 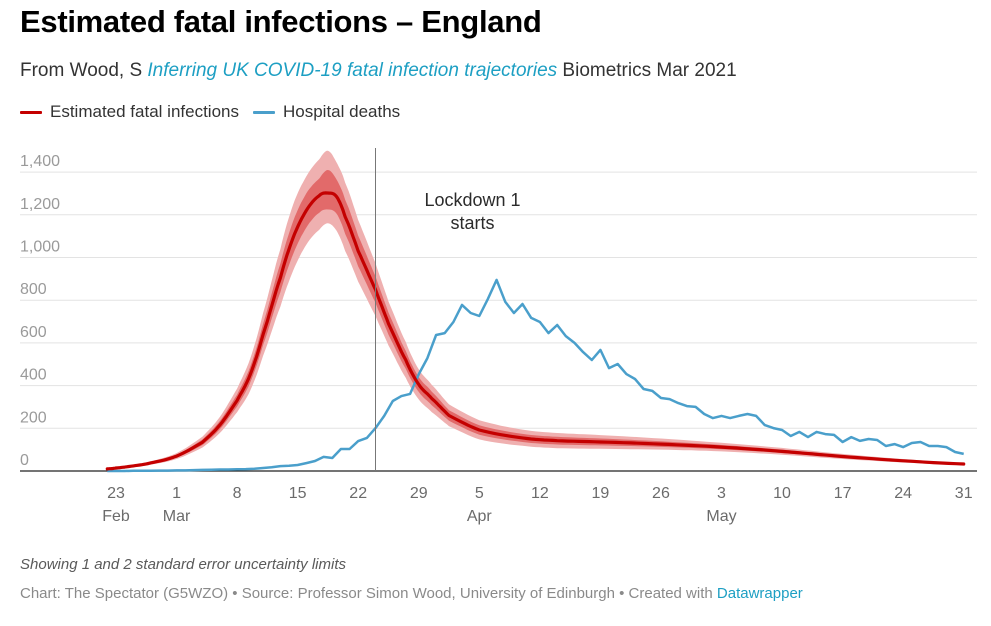 What do you see at coordinates (40, 161) in the screenshot?
I see `y-tick-label: 1,400` at bounding box center [40, 161].